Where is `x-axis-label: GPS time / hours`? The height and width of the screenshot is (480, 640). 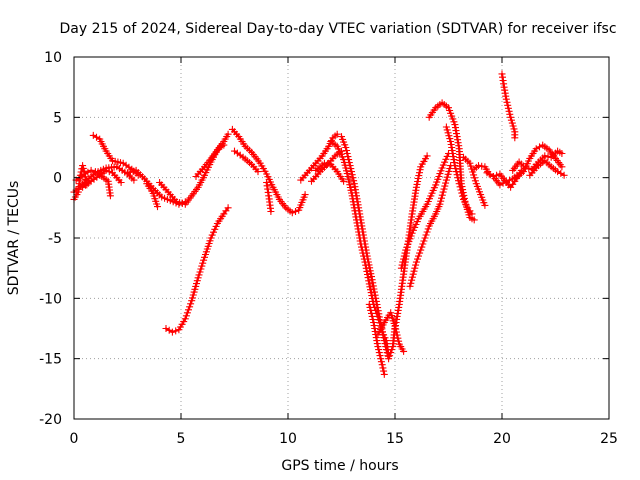
x-axis-label: GPS time / hours is located at coordinates (339, 466).